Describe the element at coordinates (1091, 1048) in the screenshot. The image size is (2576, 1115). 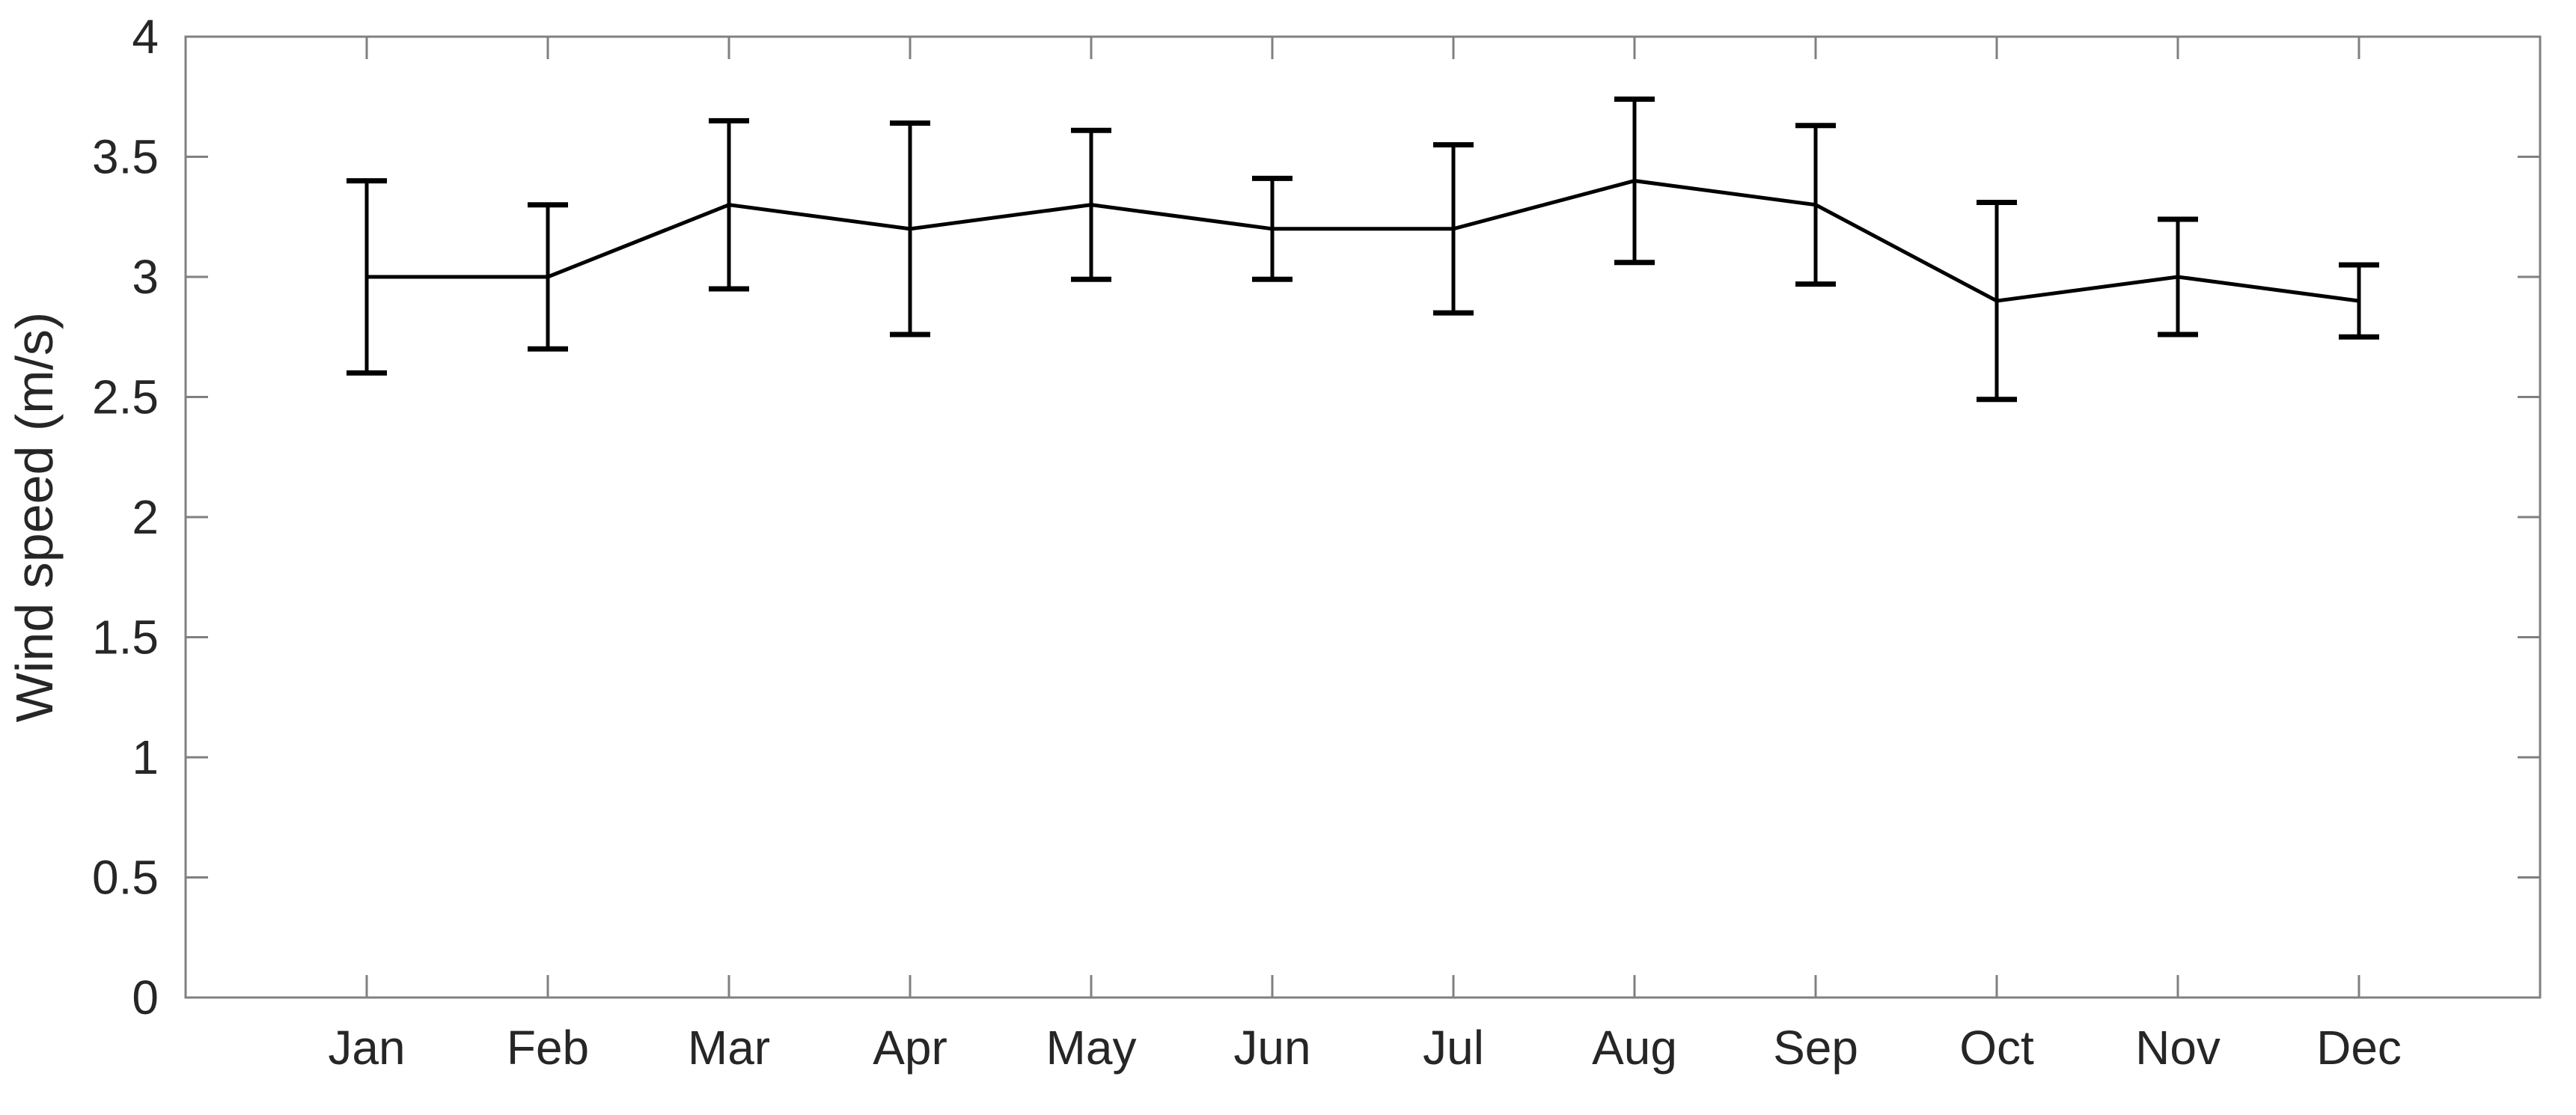
I see `x-tick-label: May` at that location.